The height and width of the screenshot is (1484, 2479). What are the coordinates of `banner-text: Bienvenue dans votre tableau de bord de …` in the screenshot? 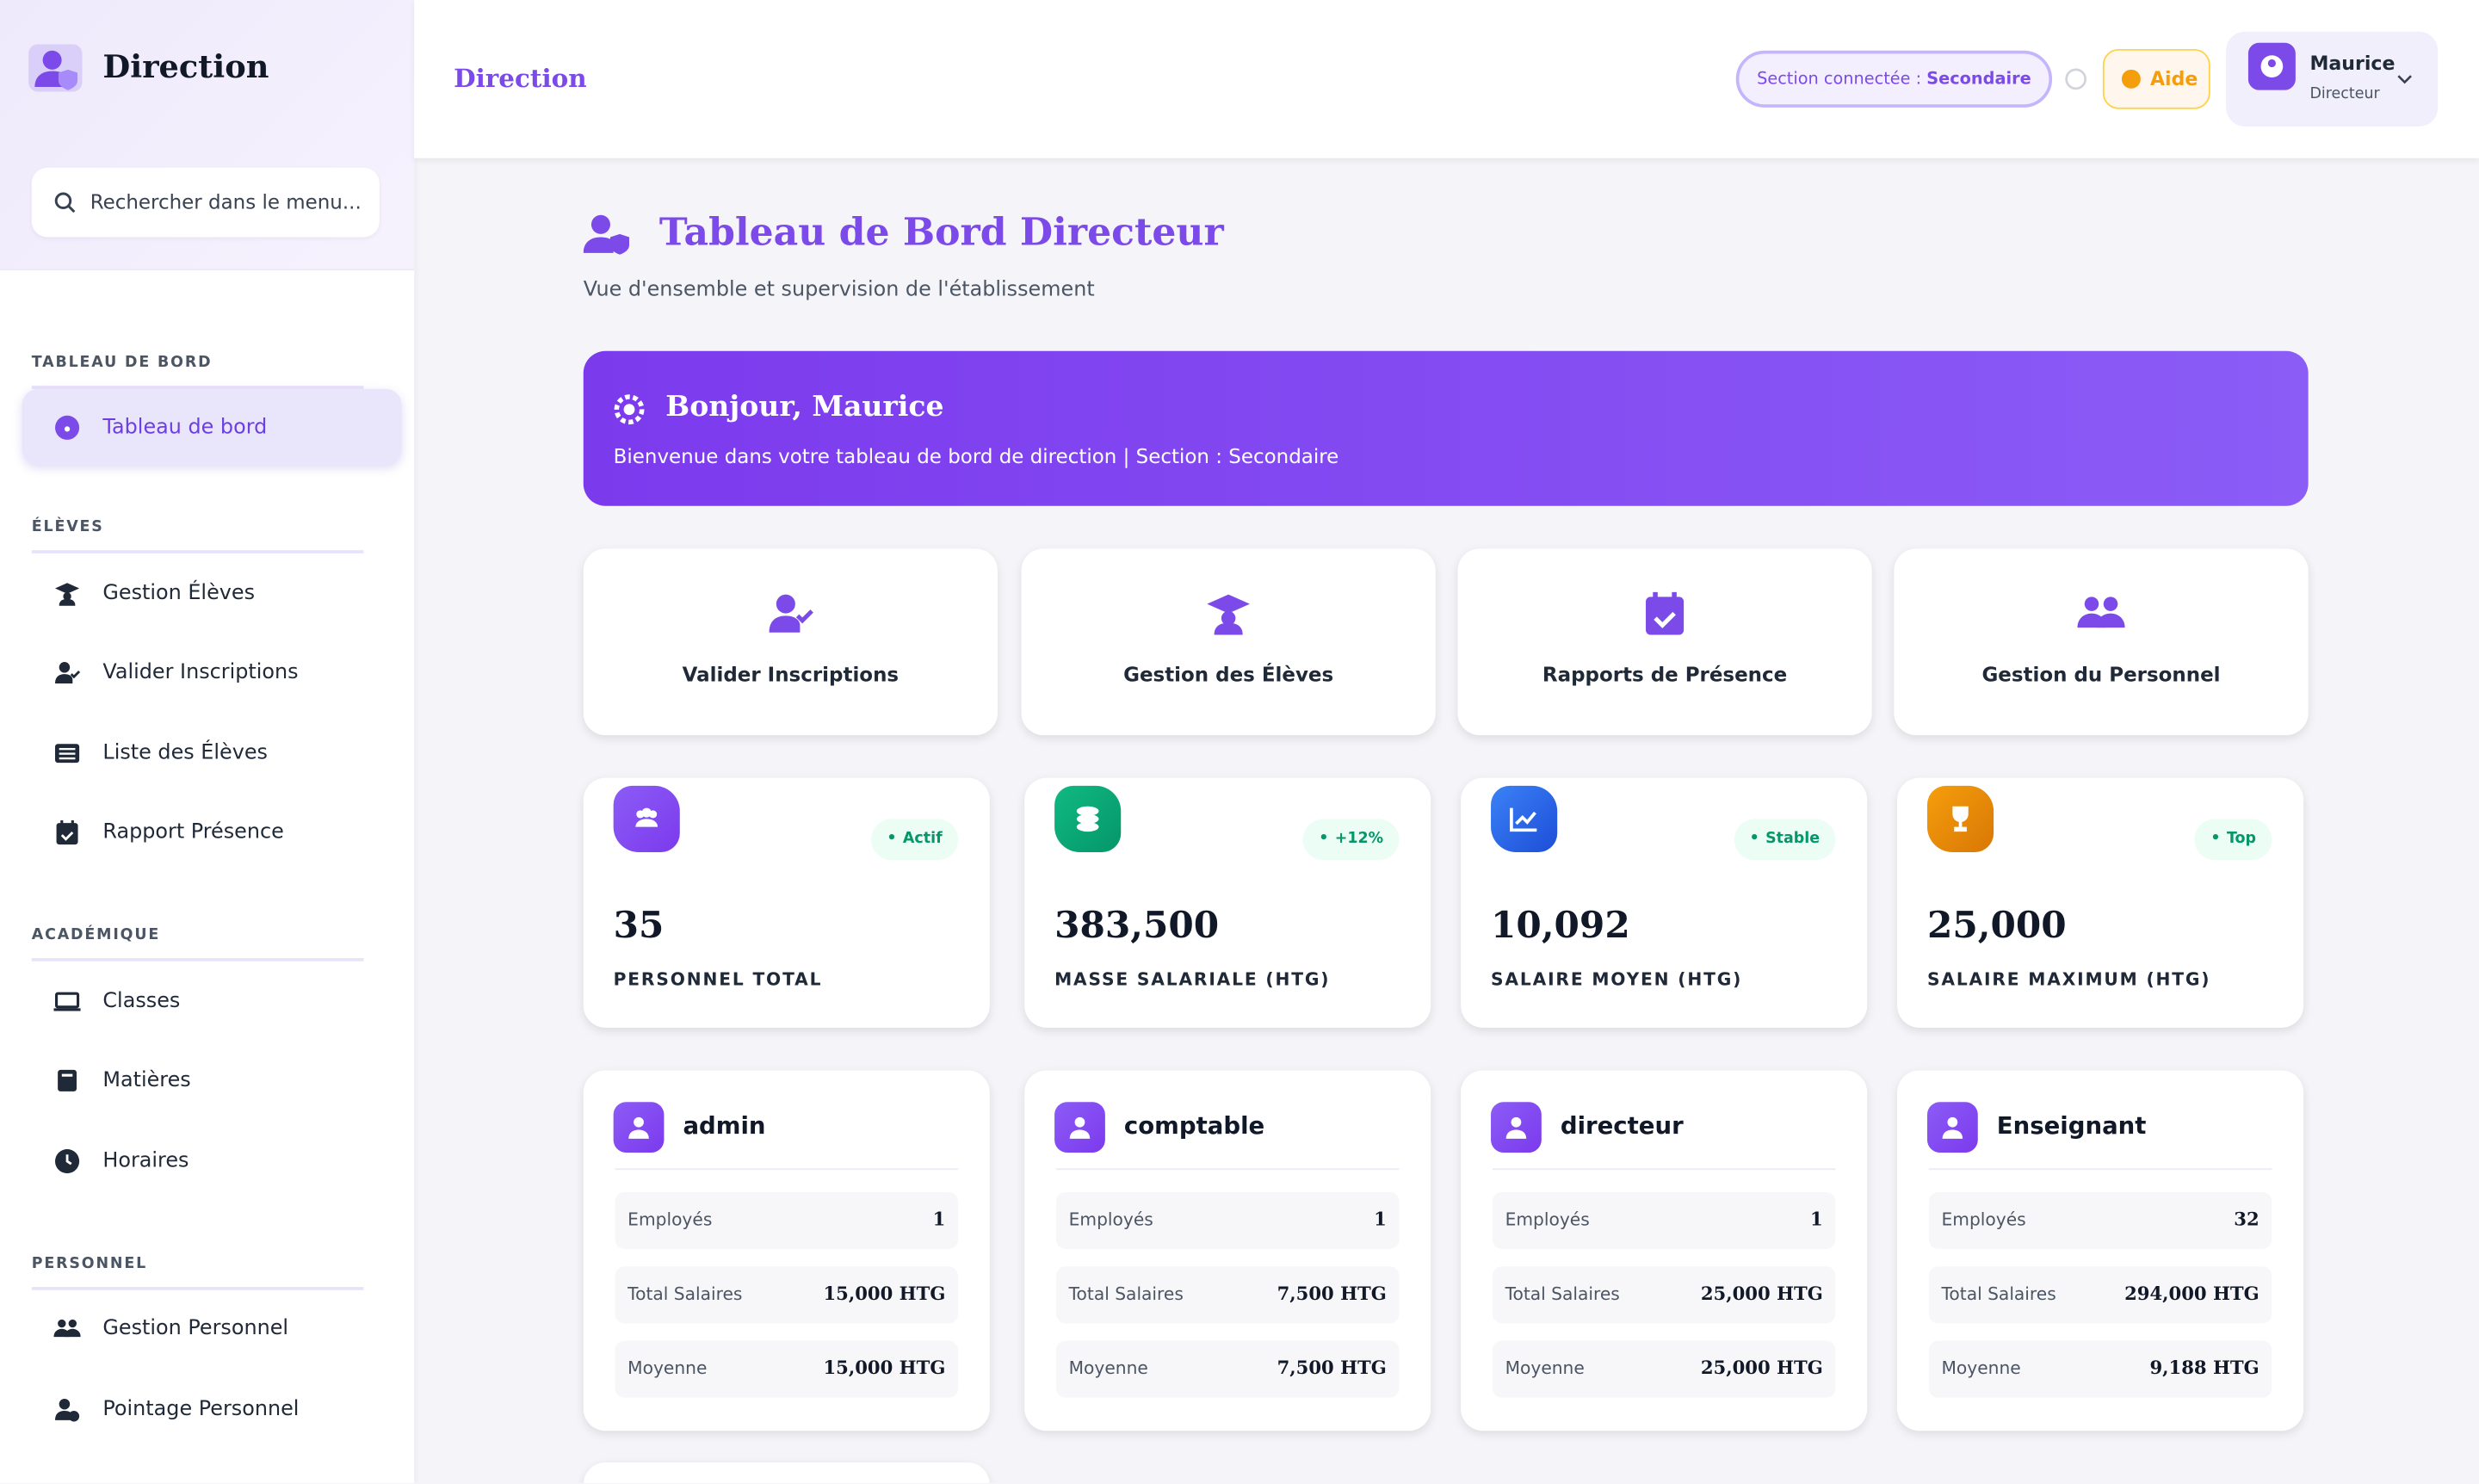 It's located at (976, 456).